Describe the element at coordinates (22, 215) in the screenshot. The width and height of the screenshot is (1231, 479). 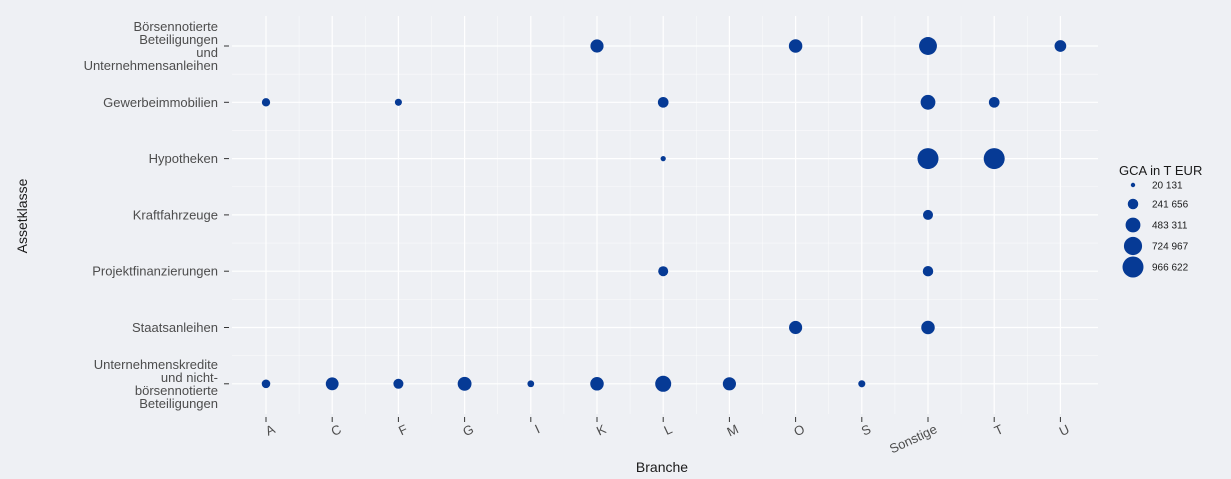
I see `y-axis-title: Assetklasse` at that location.